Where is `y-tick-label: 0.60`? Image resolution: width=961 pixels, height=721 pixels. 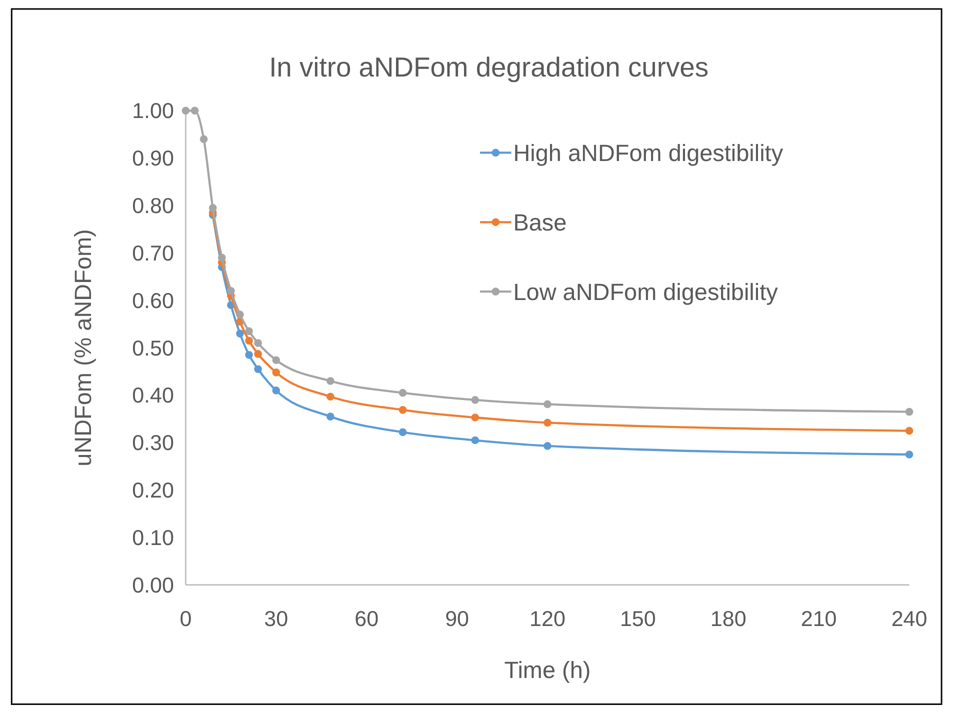
y-tick-label: 0.60 is located at coordinates (153, 300).